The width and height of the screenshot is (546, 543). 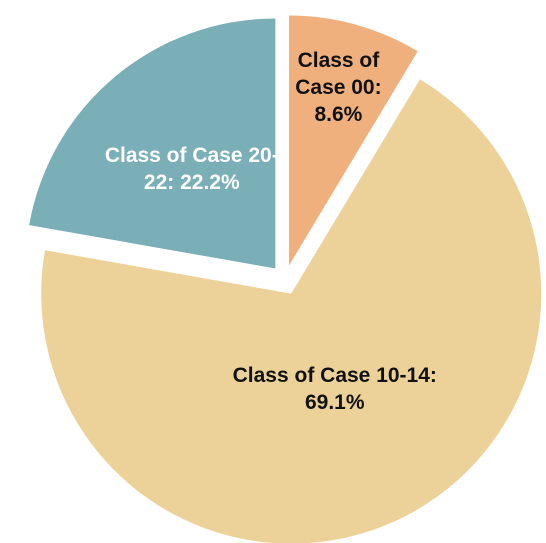 I want to click on slice-label-wrap: Class of Case 10-14: 69.1%, so click(x=335, y=389).